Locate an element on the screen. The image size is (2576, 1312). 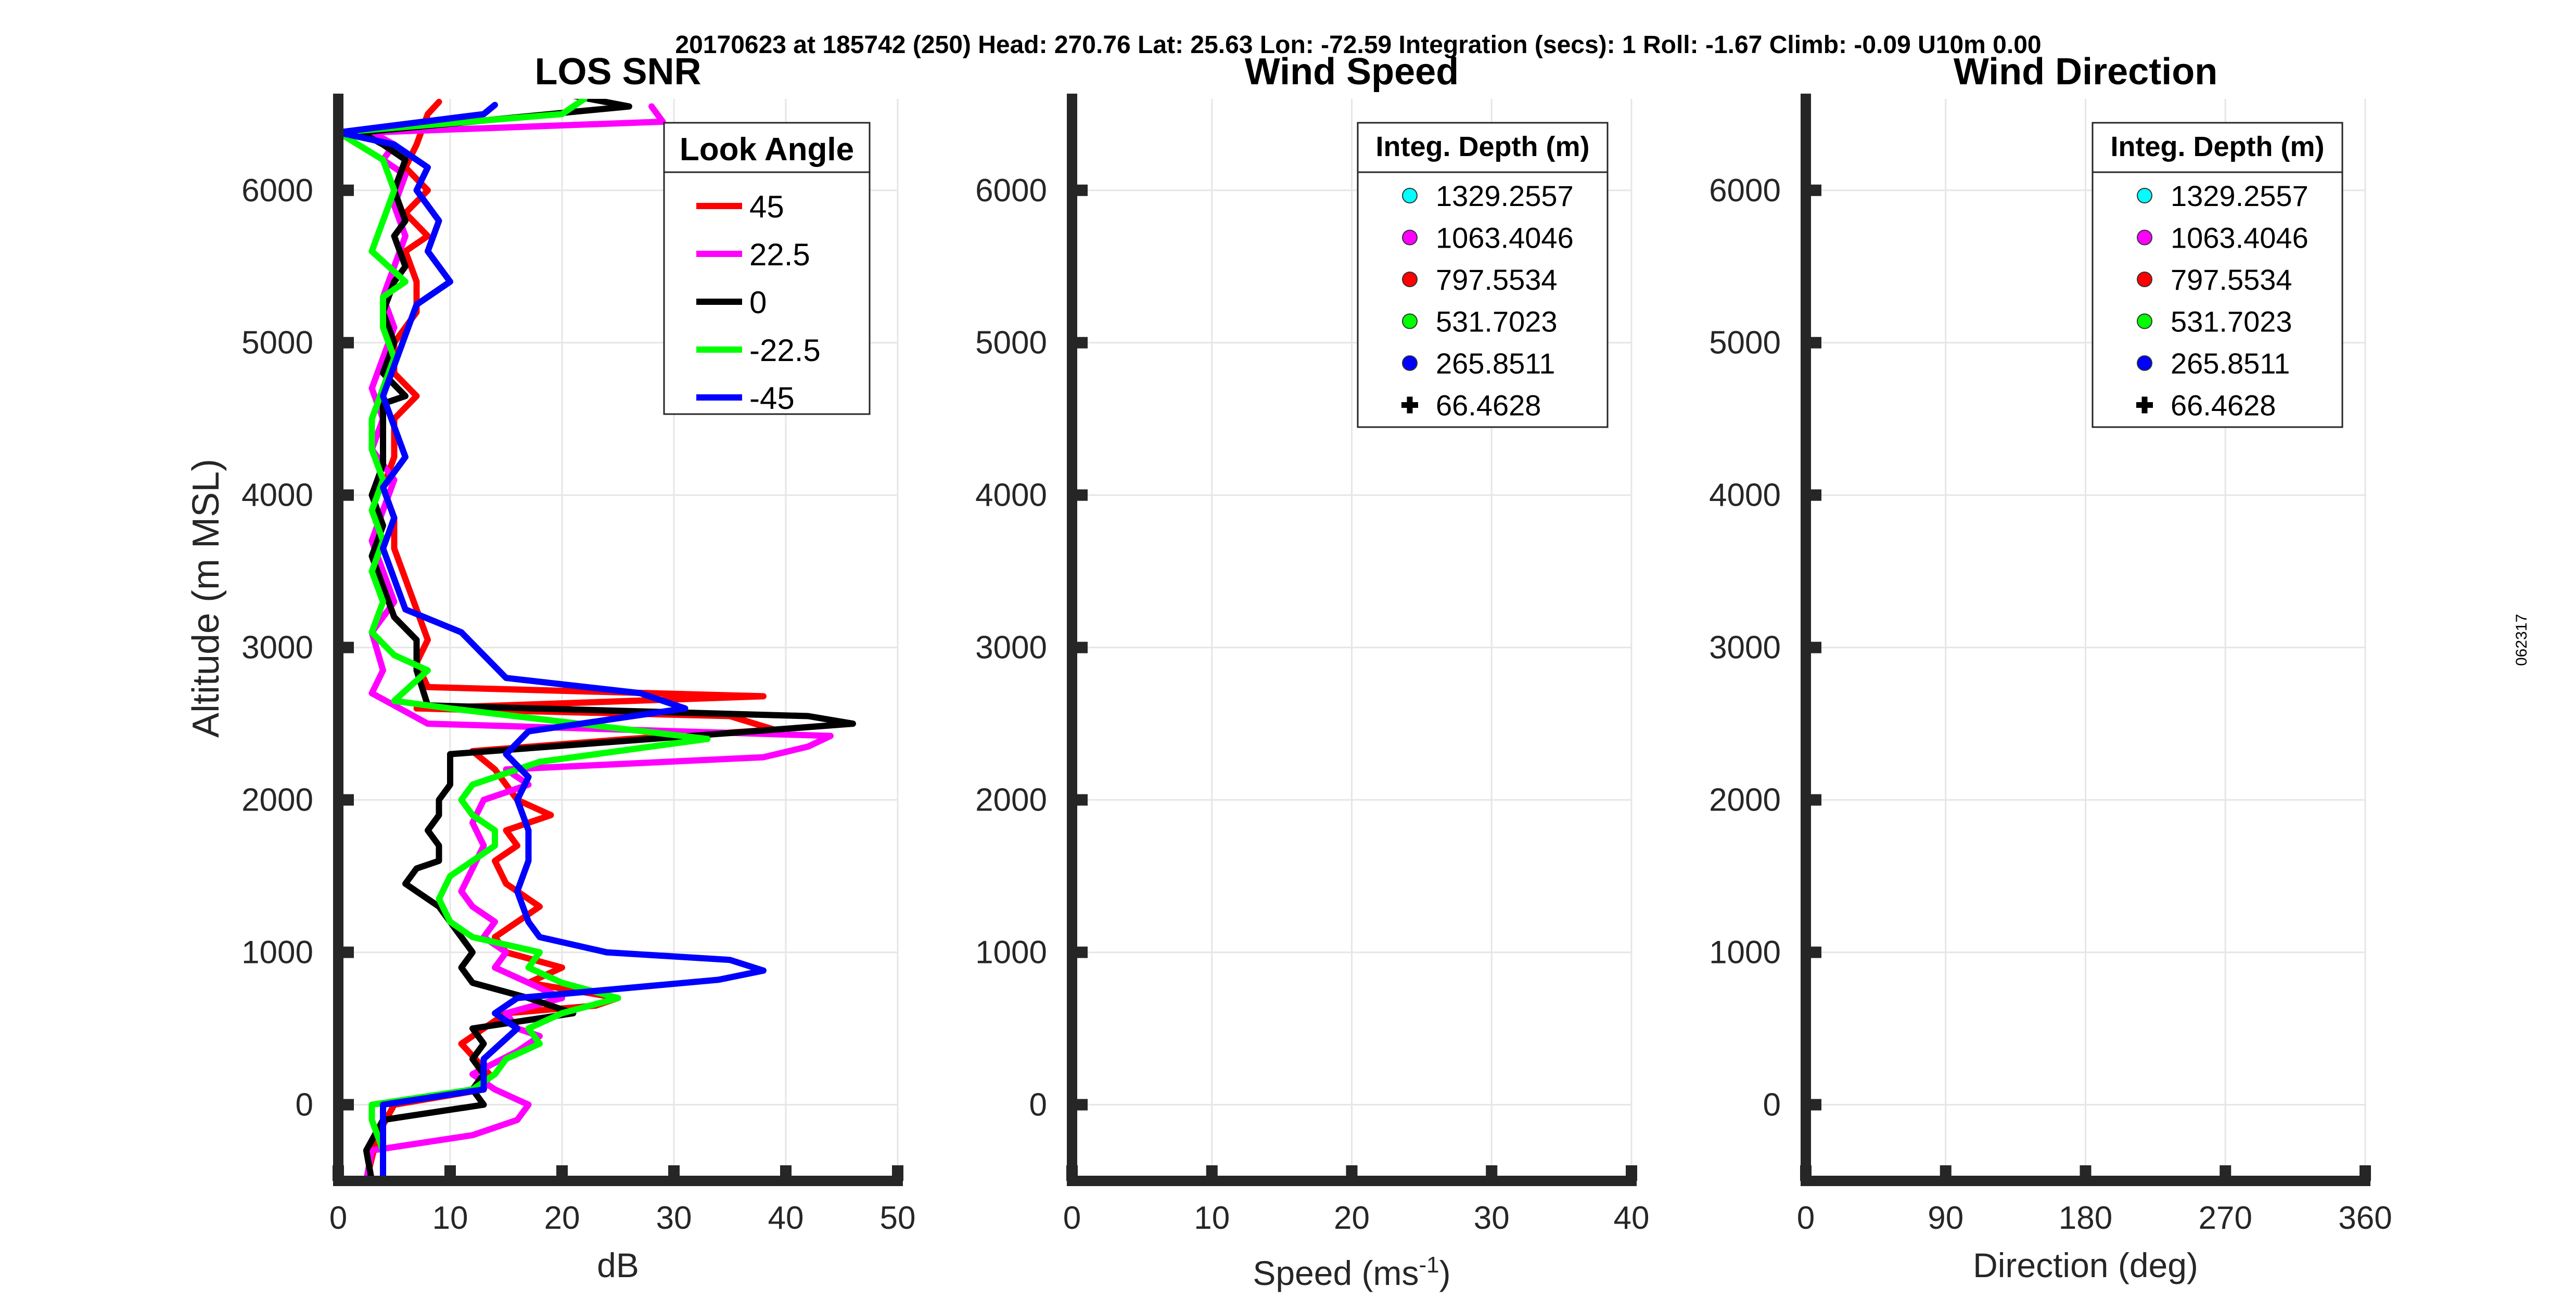
series-line--45 is located at coordinates (552, 641).